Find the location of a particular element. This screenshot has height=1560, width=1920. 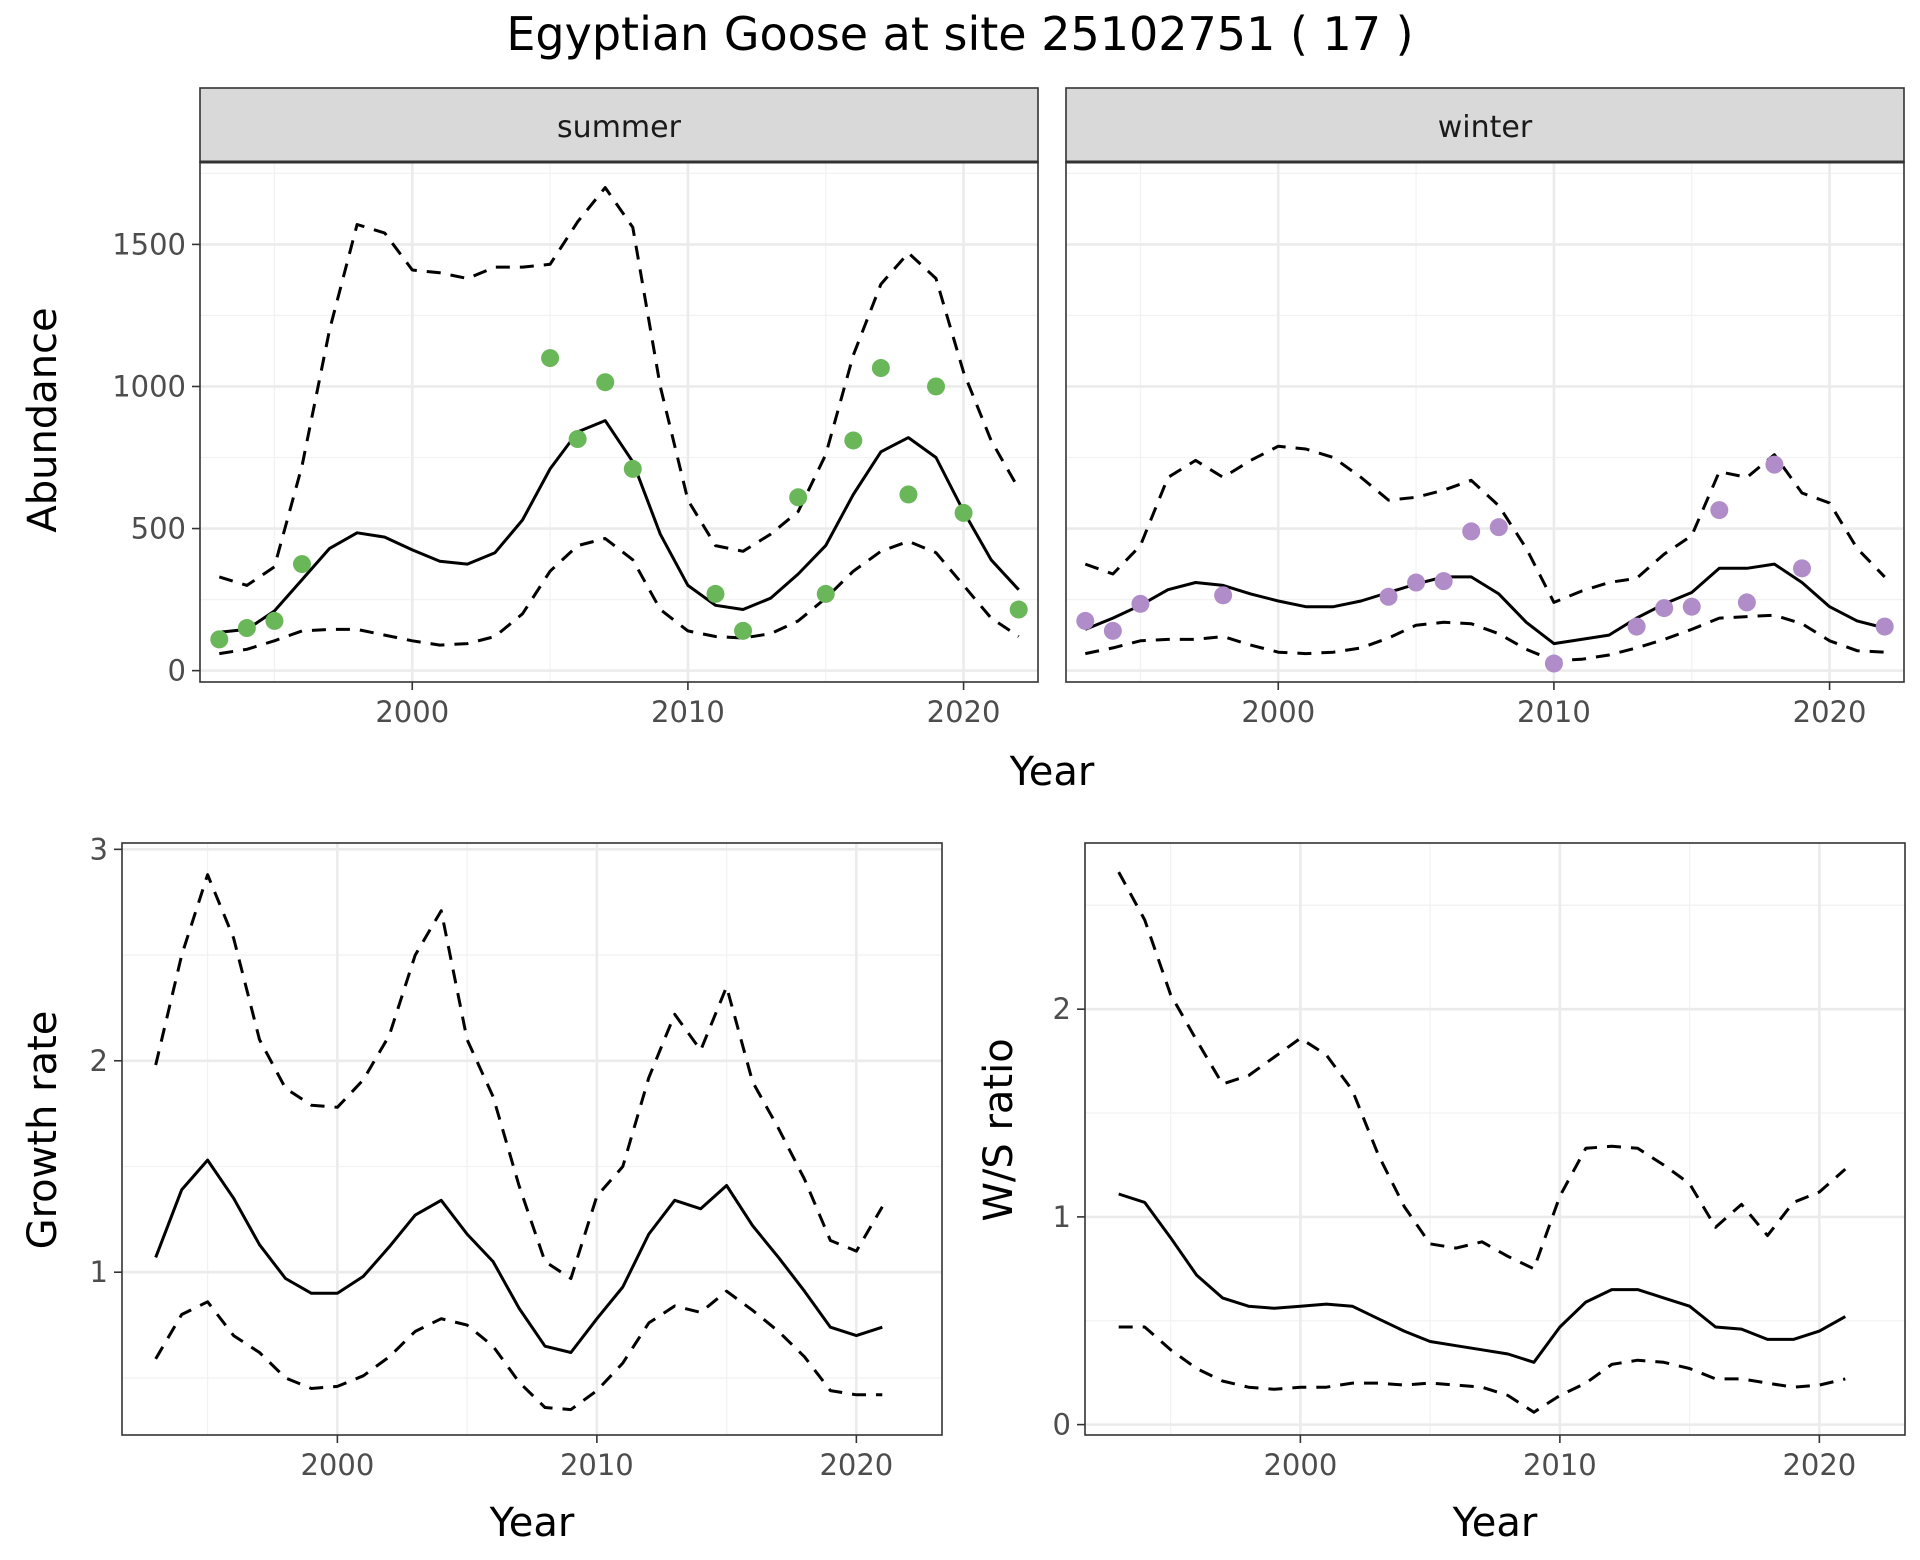

y-tick-label: 1 is located at coordinates (99, 1272).